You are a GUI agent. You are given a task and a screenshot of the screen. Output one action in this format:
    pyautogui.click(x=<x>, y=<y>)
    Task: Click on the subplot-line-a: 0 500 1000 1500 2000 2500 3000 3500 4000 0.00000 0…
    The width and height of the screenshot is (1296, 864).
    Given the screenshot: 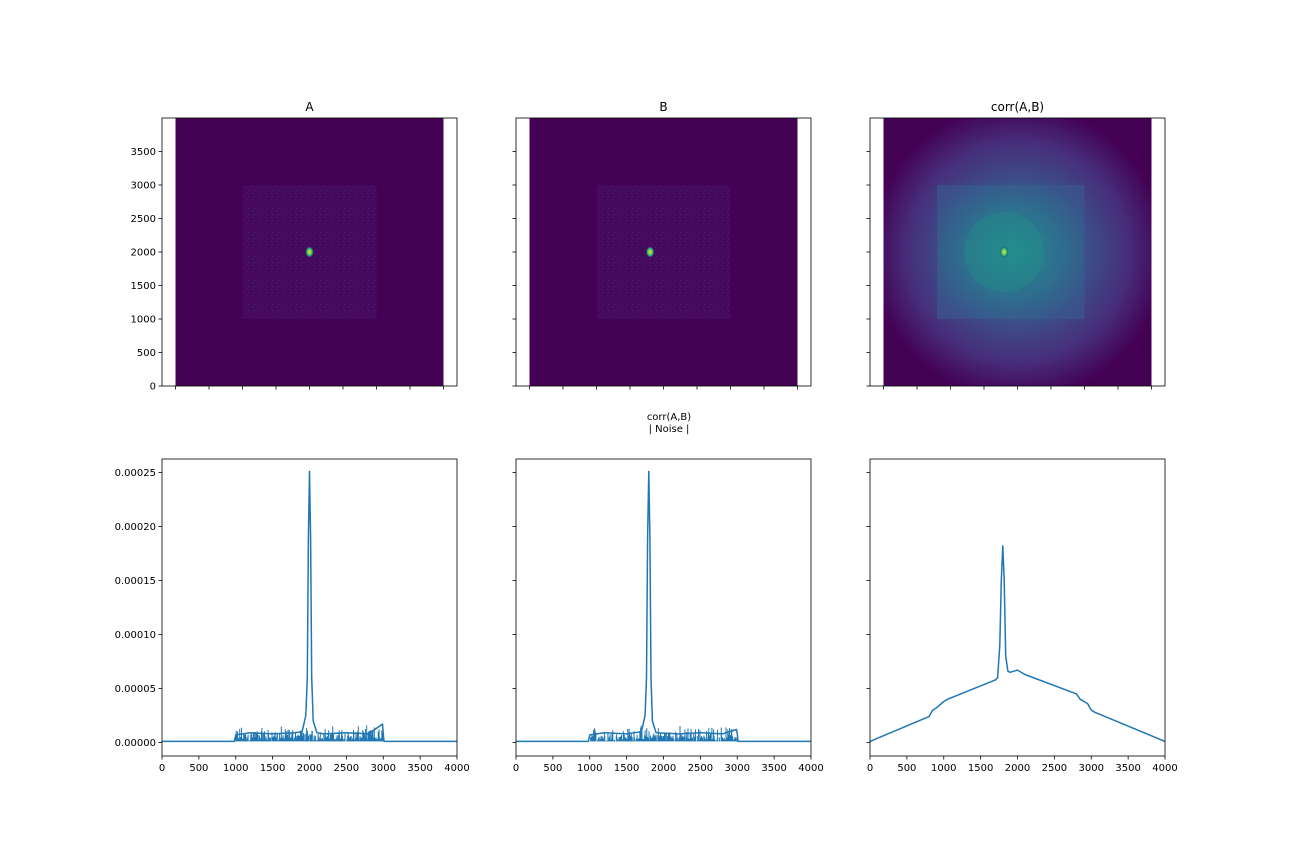 What is the action you would take?
    pyautogui.click(x=292, y=616)
    